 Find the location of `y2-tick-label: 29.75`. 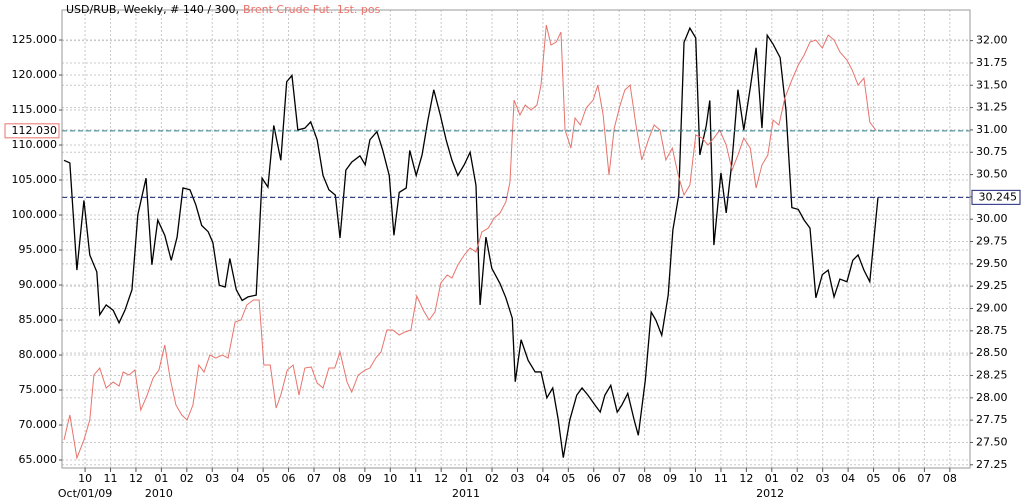

y2-tick-label: 29.75 is located at coordinates (992, 241).